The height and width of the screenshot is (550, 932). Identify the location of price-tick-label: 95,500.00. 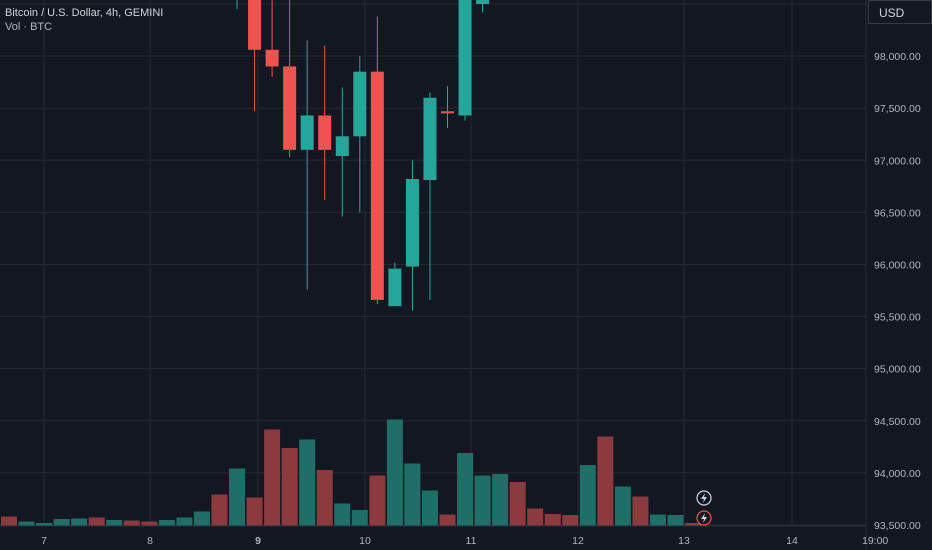
(897, 318).